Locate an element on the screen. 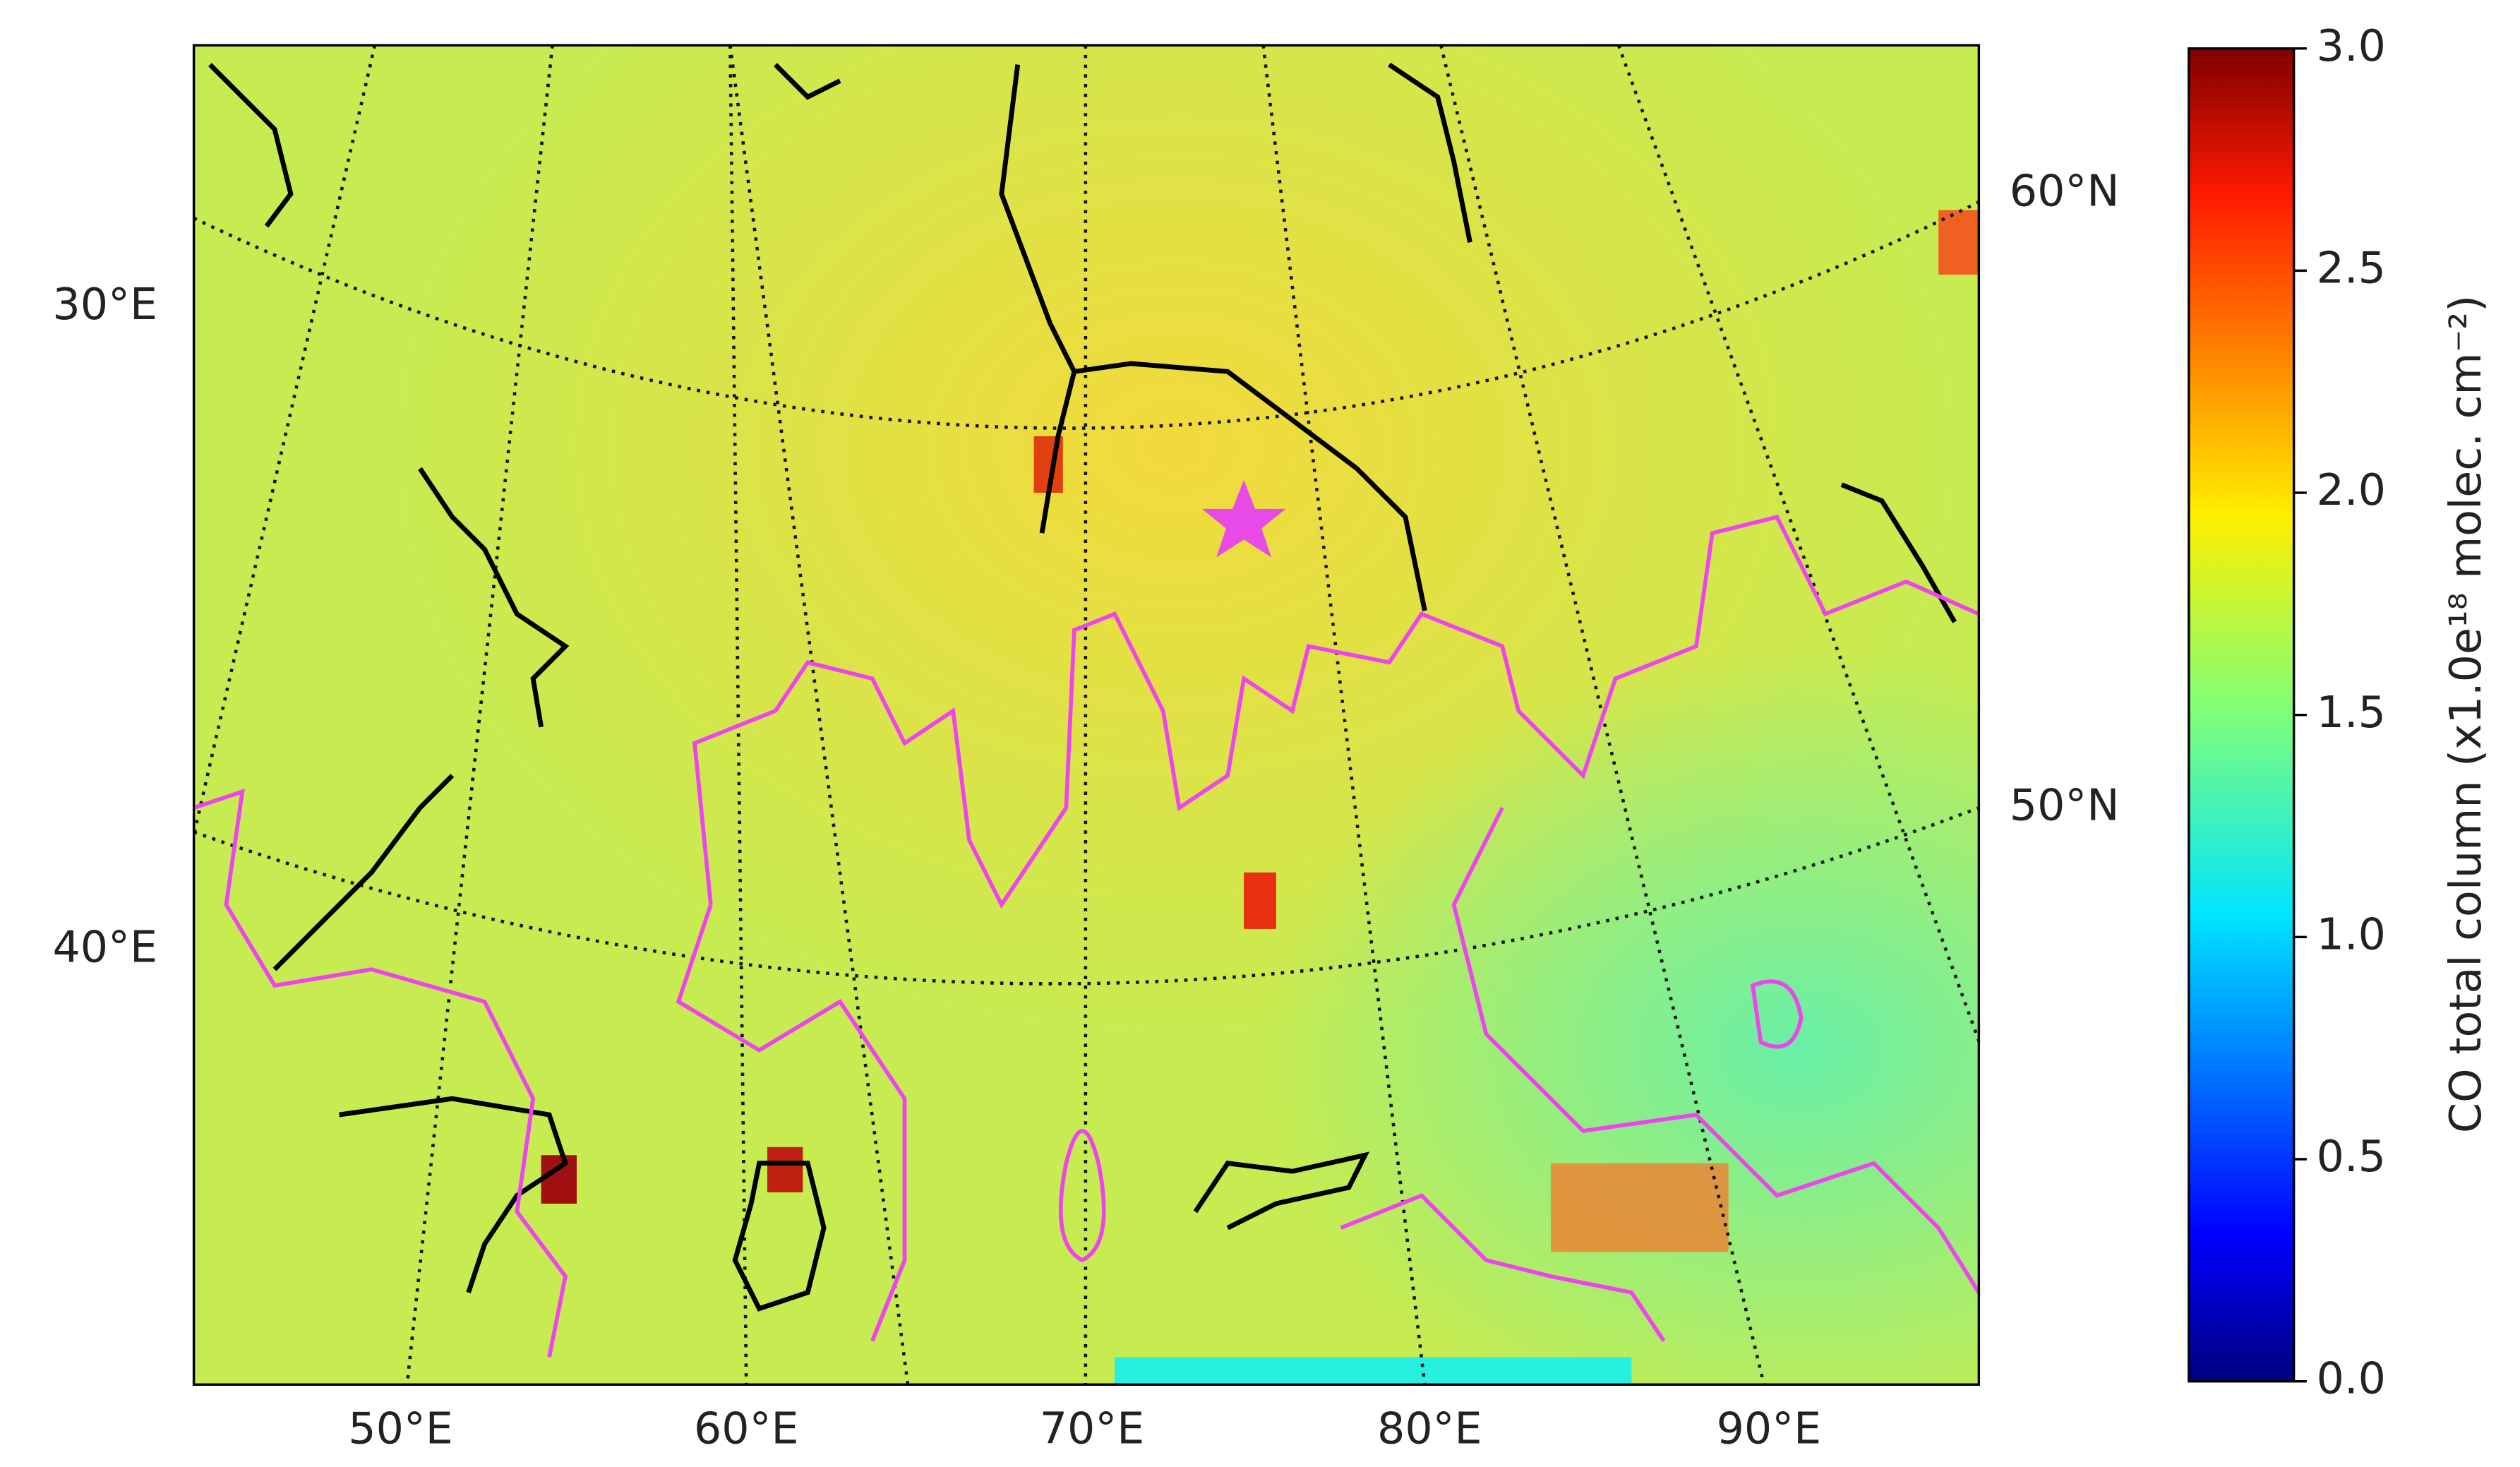 The height and width of the screenshot is (1467, 2520). bottom-label: 70°E is located at coordinates (1093, 1429).